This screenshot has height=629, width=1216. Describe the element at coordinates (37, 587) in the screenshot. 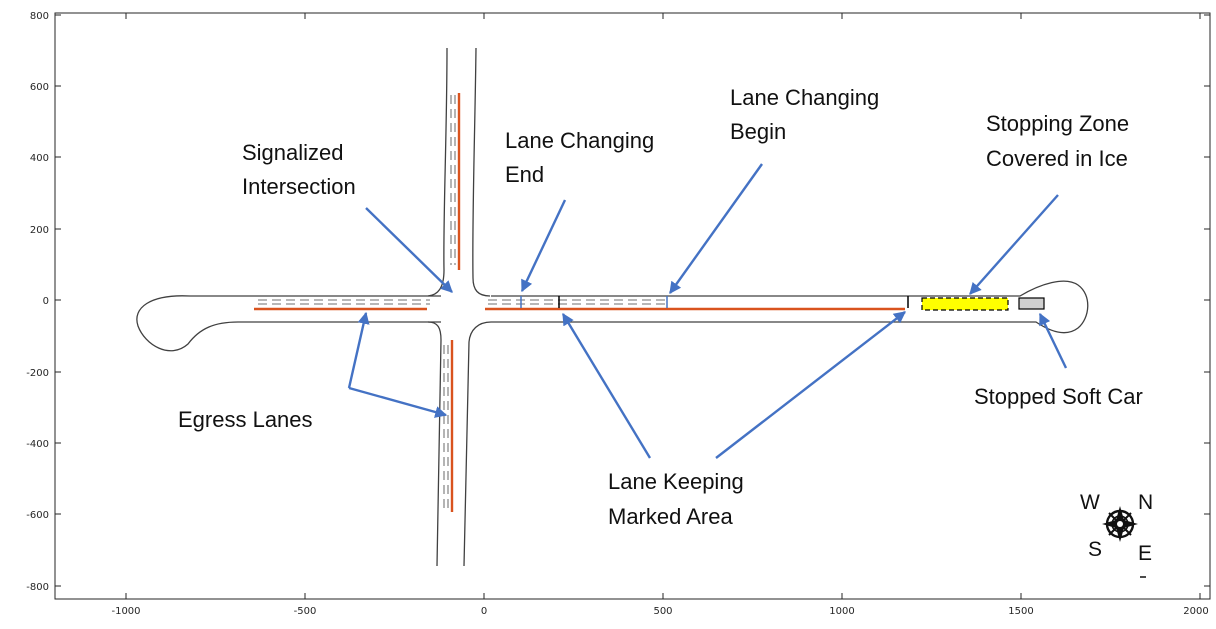

I see `y-tick-label: -800` at that location.